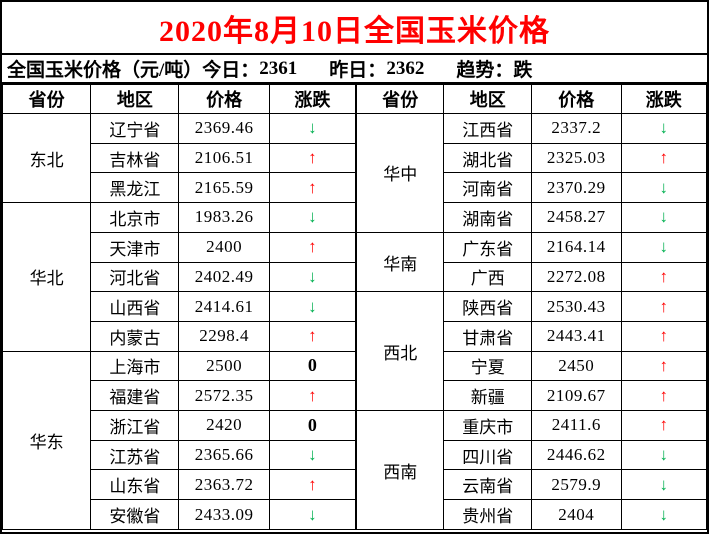 This screenshot has width=709, height=534. I want to click on table-row: 湖北省 2325.03 ↑, so click(531, 158).